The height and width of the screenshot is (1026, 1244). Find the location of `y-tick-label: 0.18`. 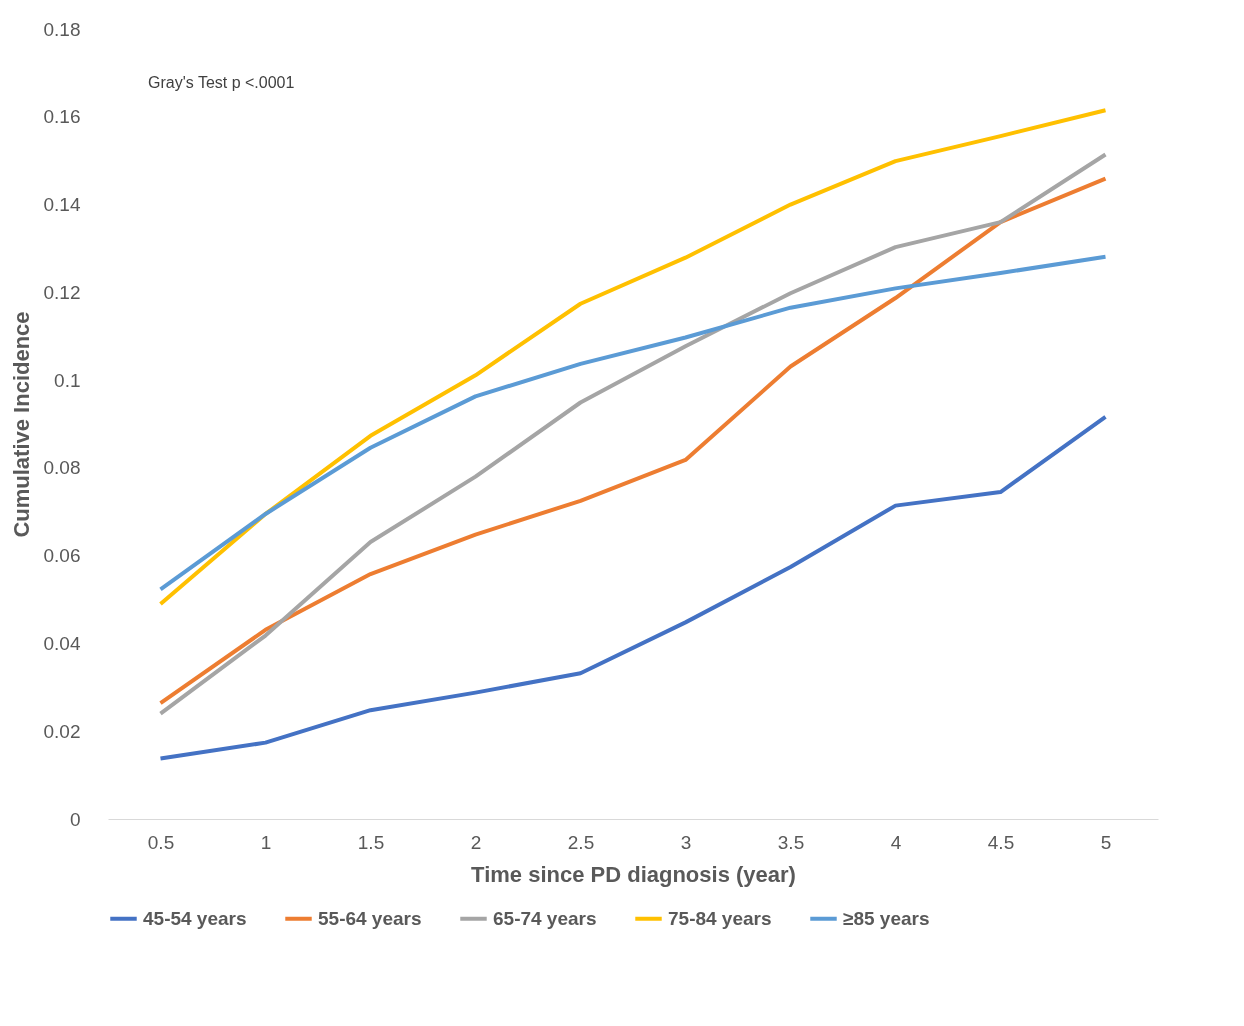

y-tick-label: 0.18 is located at coordinates (62, 29).